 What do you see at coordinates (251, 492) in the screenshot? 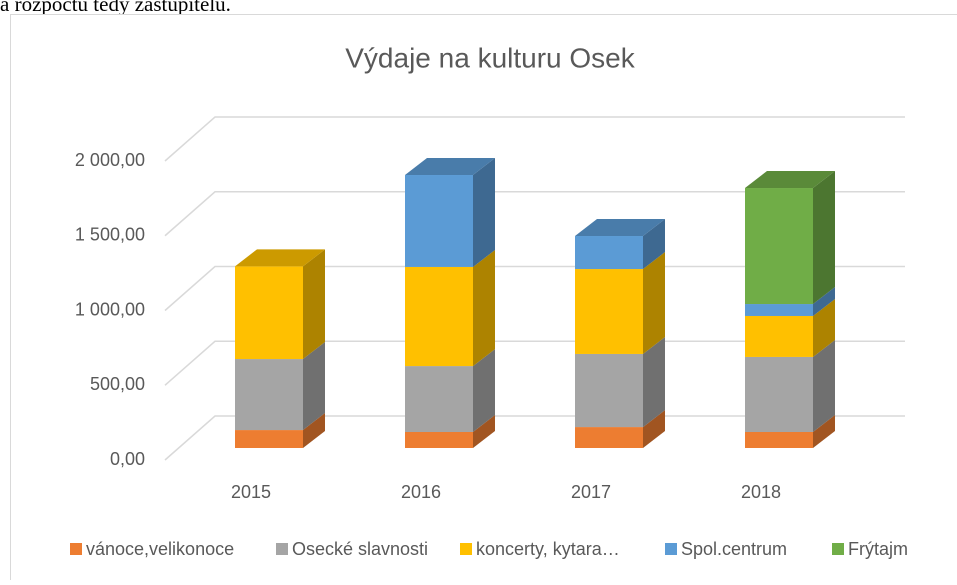
I see `x-tick-label: 2015` at bounding box center [251, 492].